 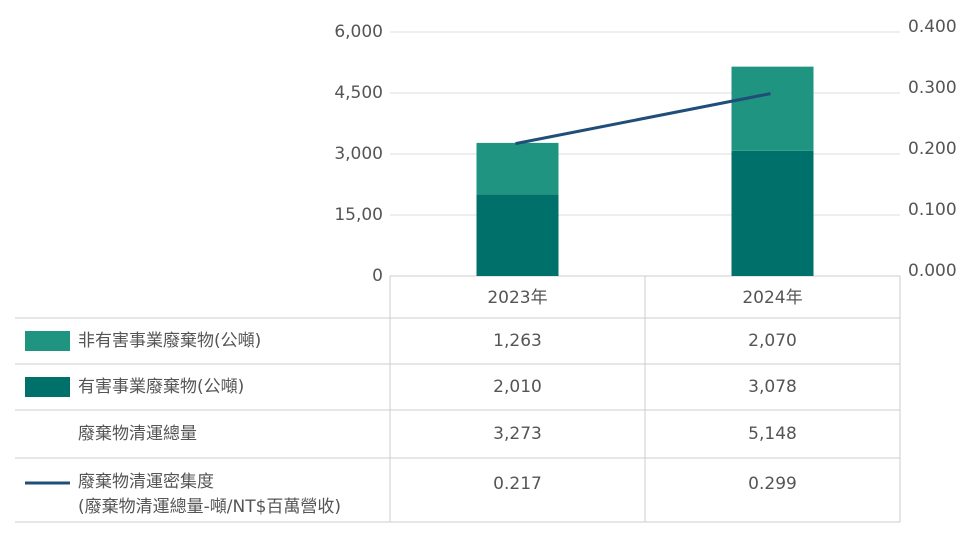 What do you see at coordinates (161, 387) in the screenshot?
I see `legend-label: 有害事業廢棄物(公噸)` at bounding box center [161, 387].